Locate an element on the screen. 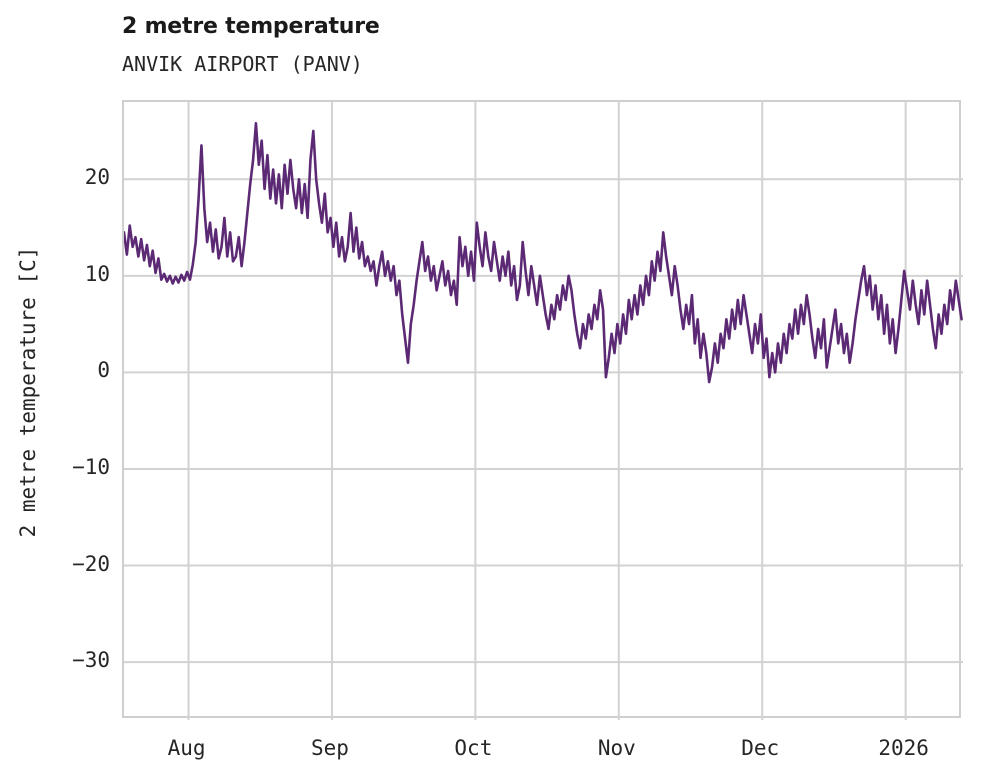  y-axis-tick-label: −30 is located at coordinates (91, 660).